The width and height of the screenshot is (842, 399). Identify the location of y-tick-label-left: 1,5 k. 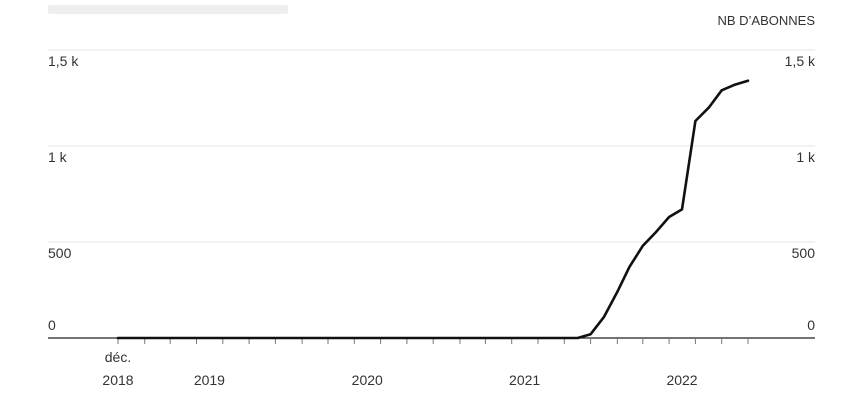
(63, 61).